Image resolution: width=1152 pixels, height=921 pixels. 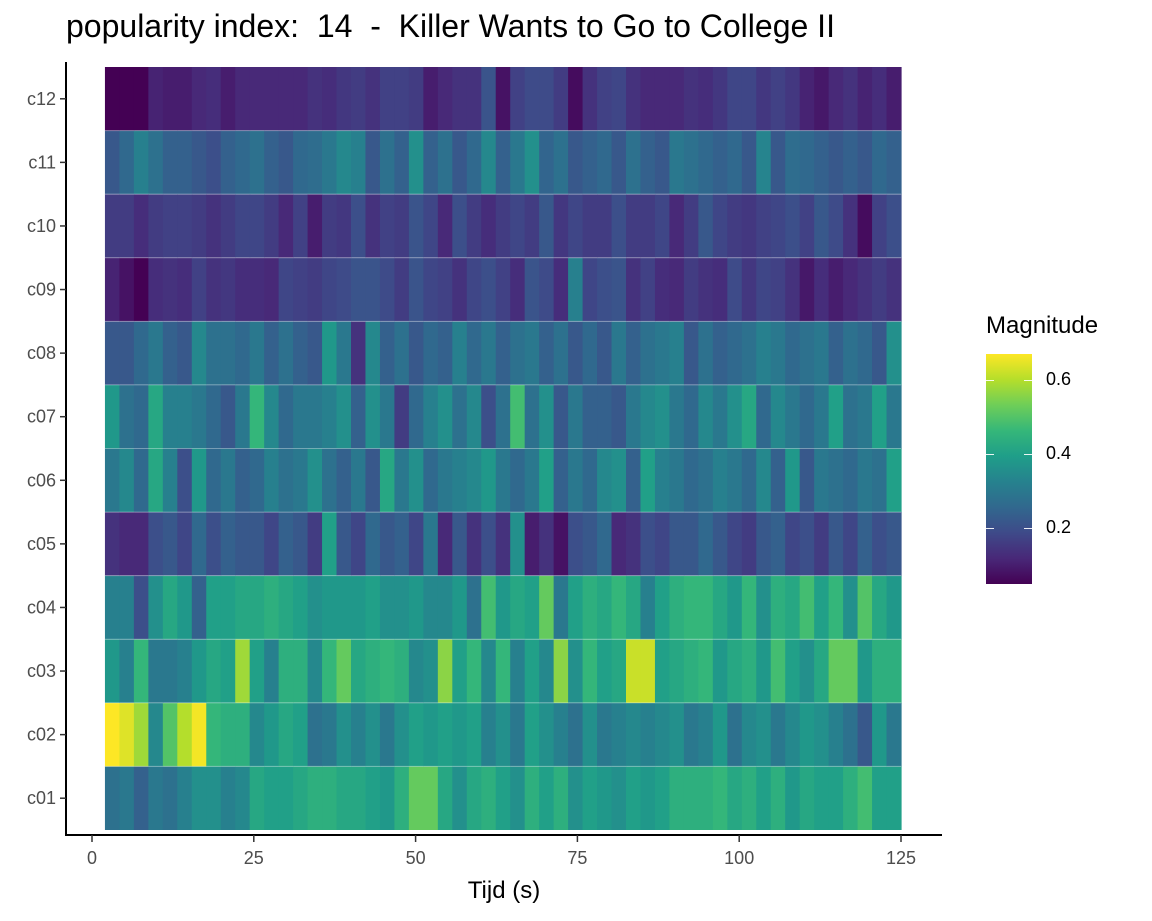 I want to click on legend-tick-mark, so click(x=1028, y=380).